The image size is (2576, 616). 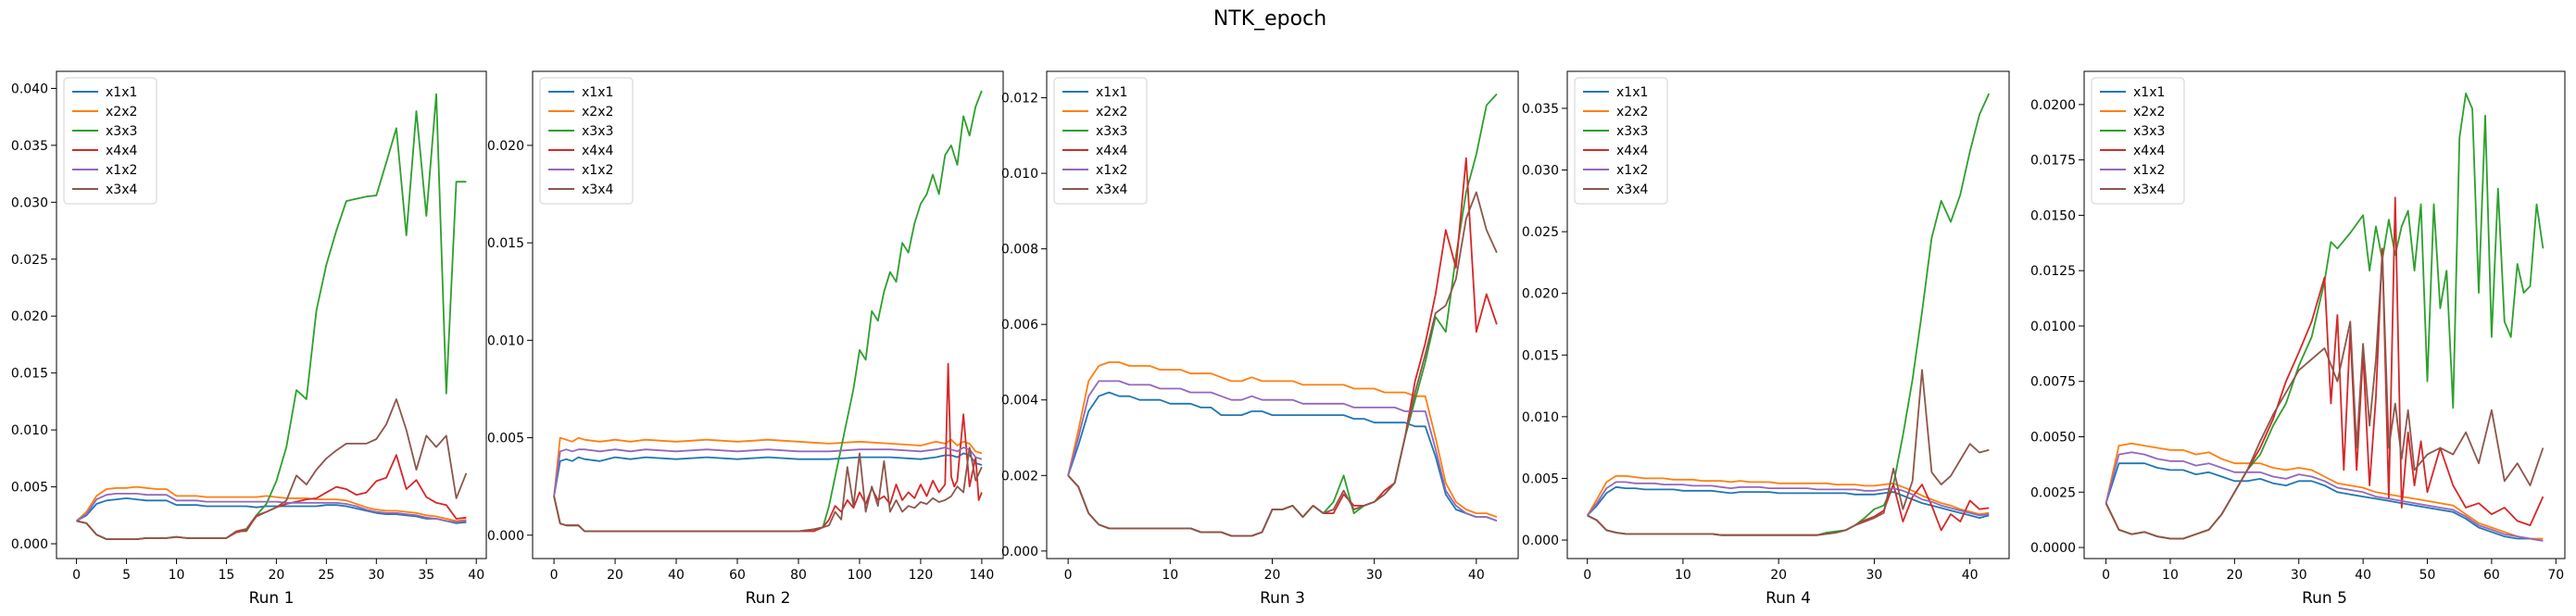 I want to click on x-tick-label: 70, so click(x=2555, y=575).